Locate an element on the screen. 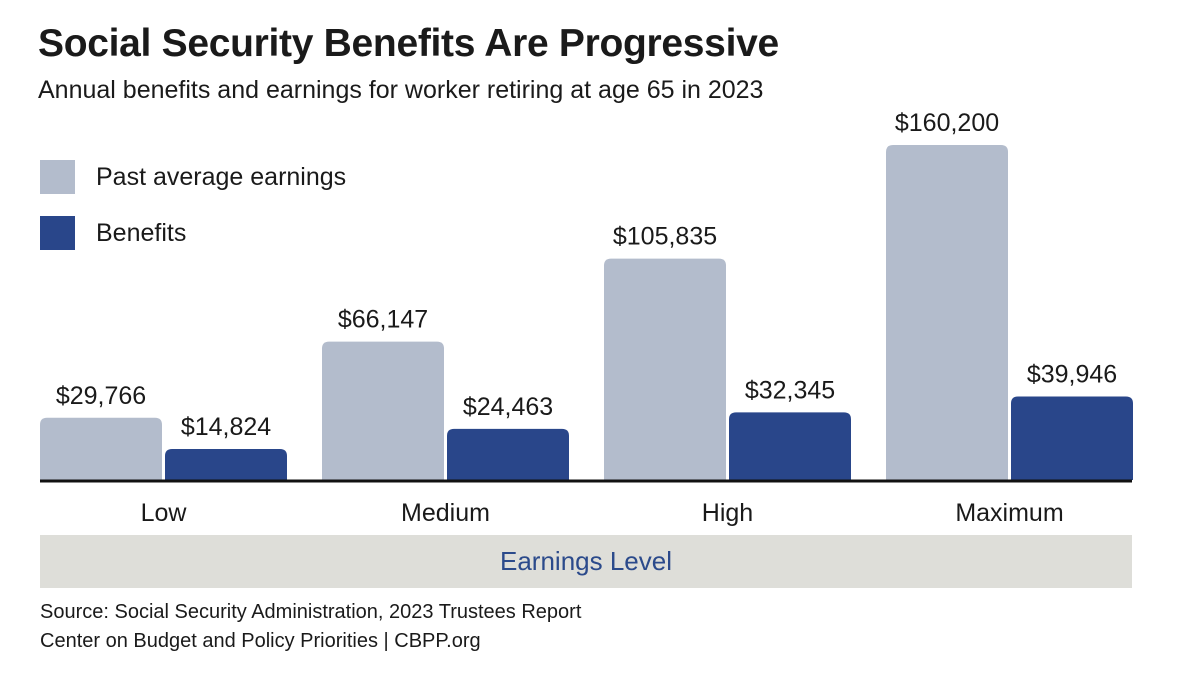 Image resolution: width=1200 pixels, height=675 pixels. x-axis-title-band: Earnings Level is located at coordinates (586, 561).